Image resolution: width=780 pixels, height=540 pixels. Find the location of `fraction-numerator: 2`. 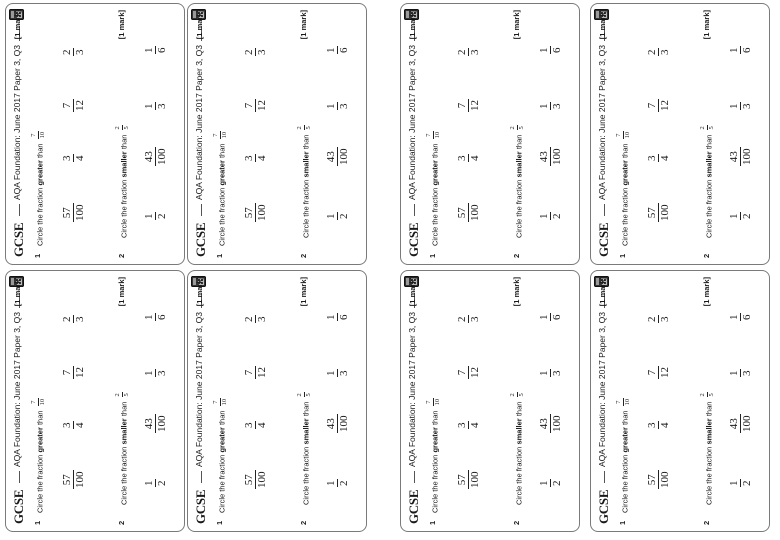

fraction-numerator: 2 is located at coordinates (462, 52).